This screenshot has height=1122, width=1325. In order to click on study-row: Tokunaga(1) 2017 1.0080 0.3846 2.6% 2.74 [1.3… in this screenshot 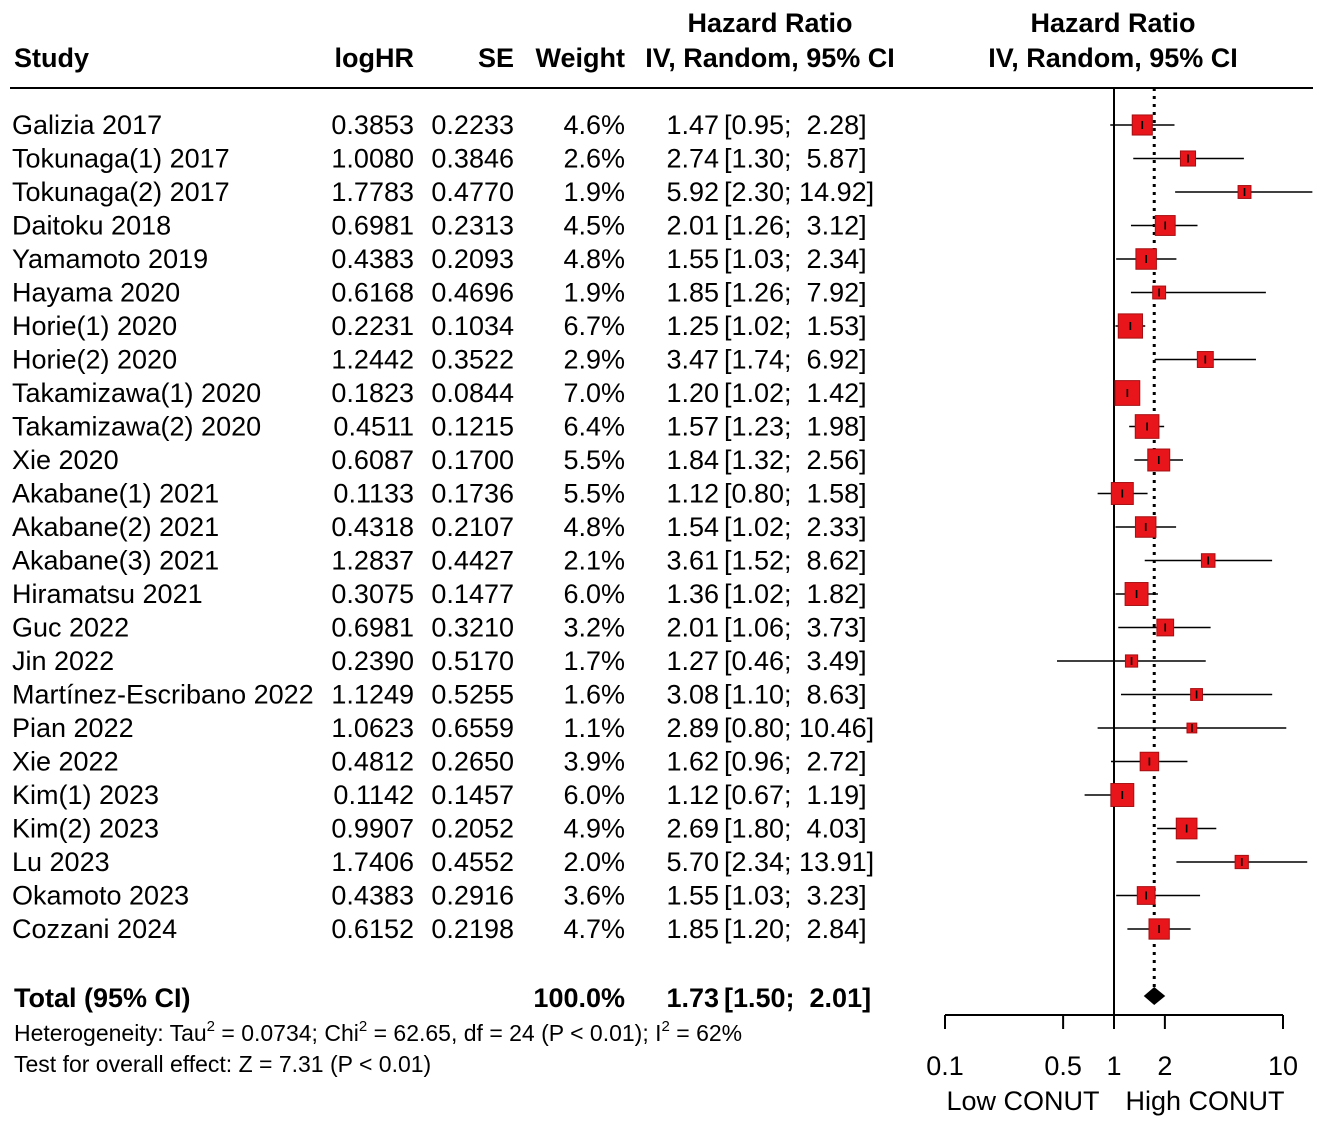, I will do `click(439, 159)`.